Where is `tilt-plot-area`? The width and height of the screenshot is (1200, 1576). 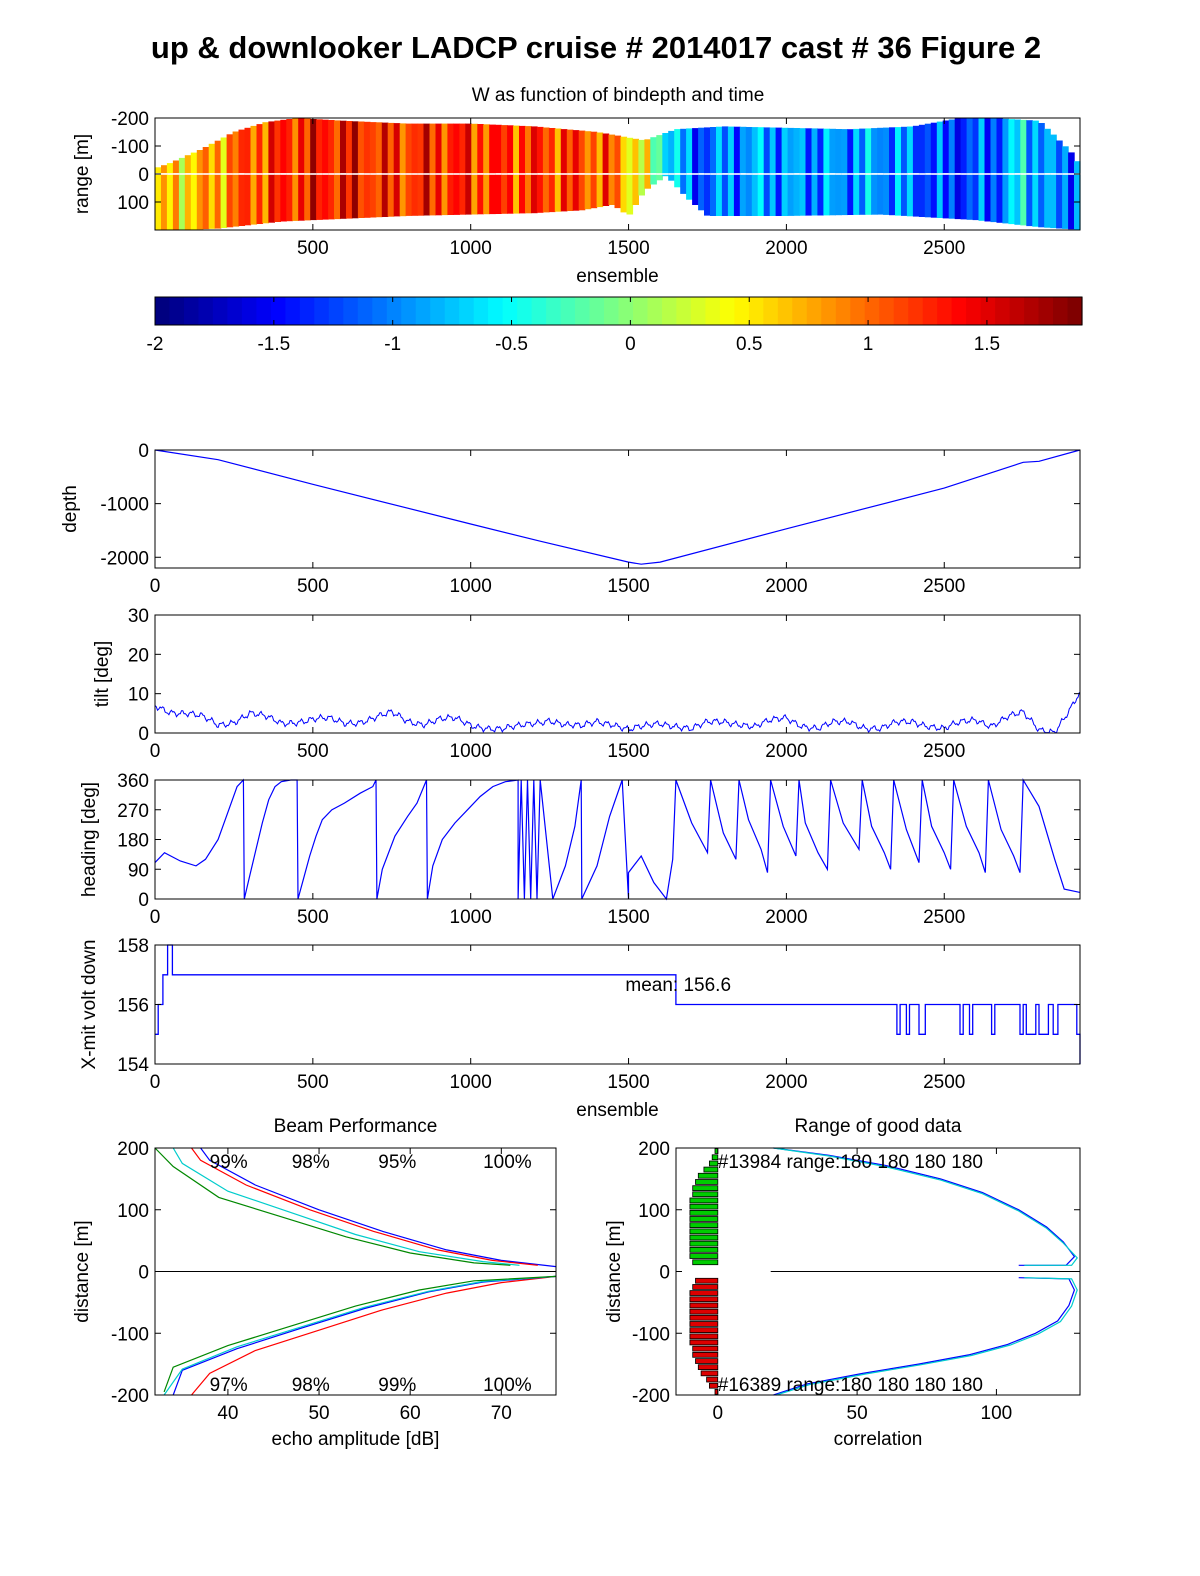
tilt-plot-area is located at coordinates (617, 674).